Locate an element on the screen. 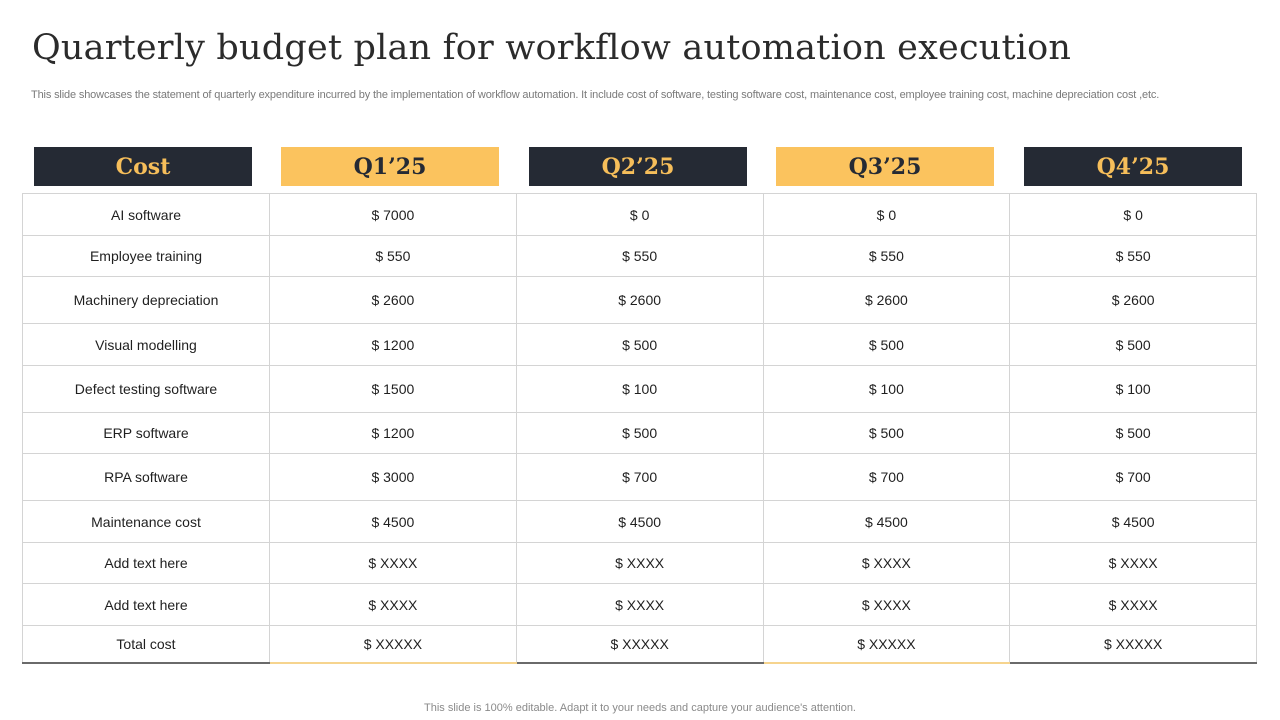 This screenshot has width=1280, height=720. header-q1: Q1’25 is located at coordinates (390, 166).